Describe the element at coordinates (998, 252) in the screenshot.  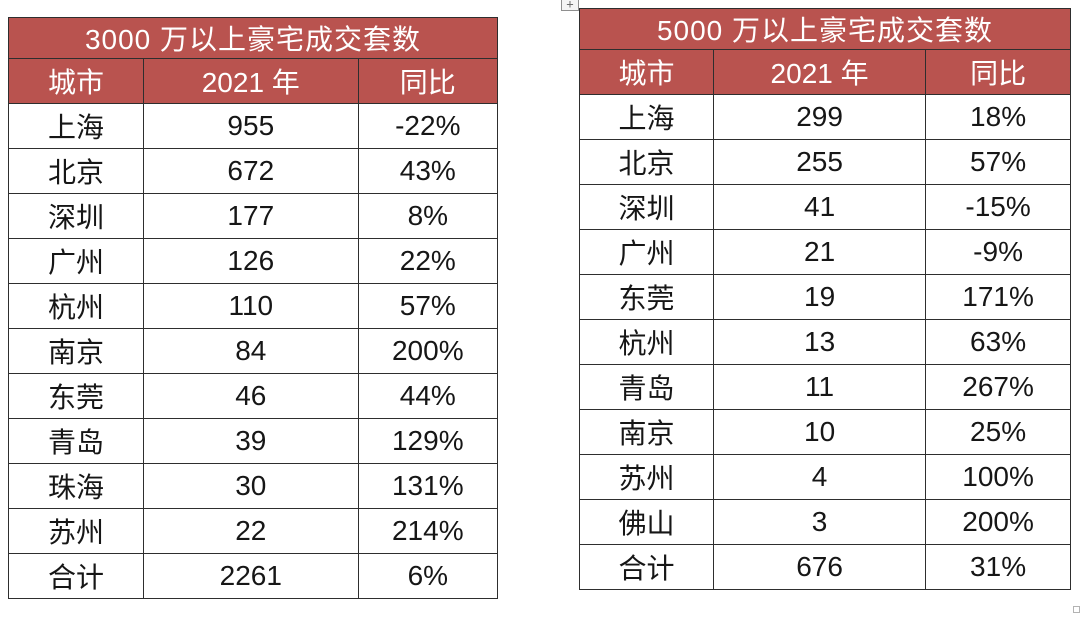
I see `cell-yoy-value: -9%` at that location.